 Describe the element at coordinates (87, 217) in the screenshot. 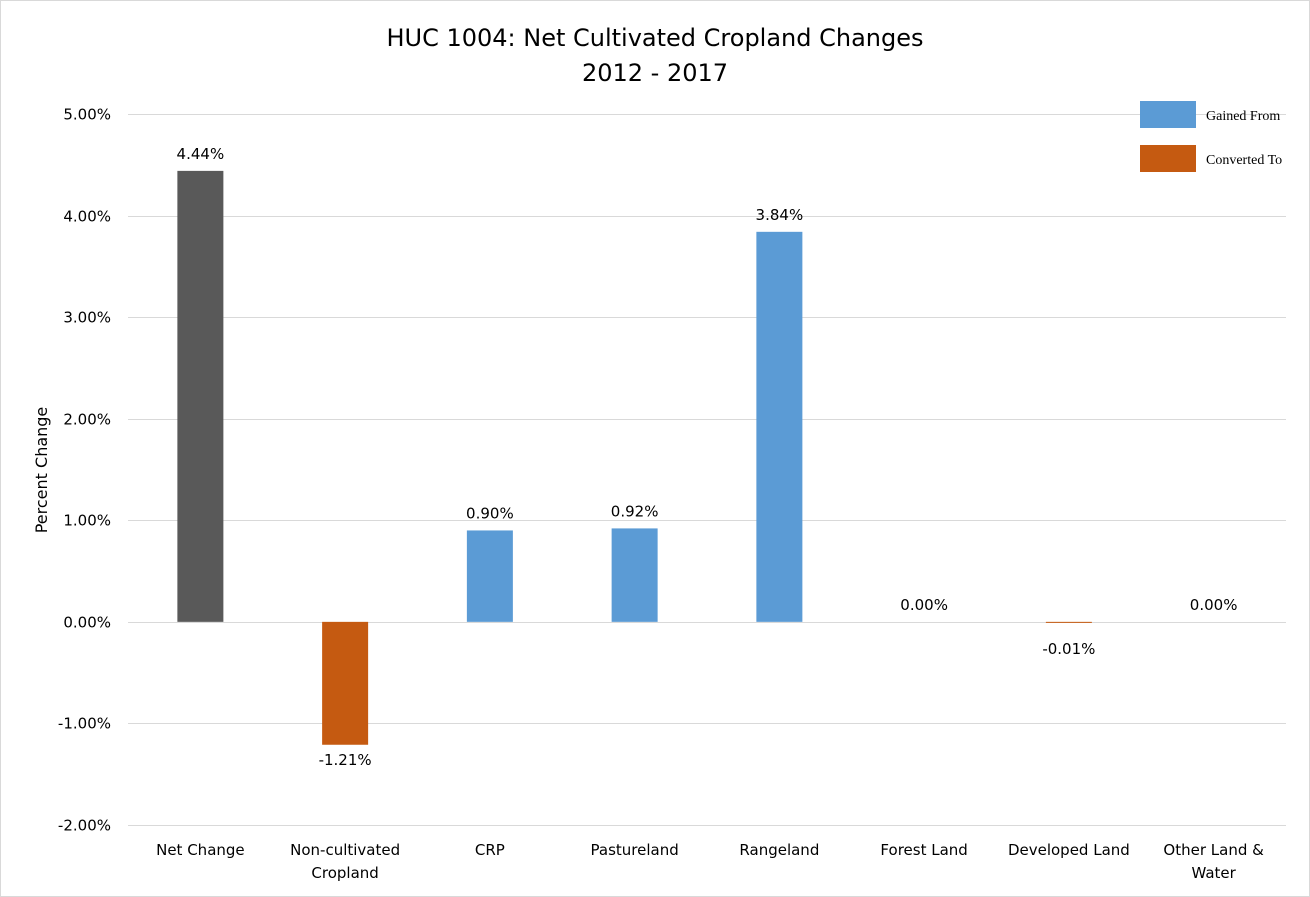

I see `y-tick-label: 4.00%` at that location.